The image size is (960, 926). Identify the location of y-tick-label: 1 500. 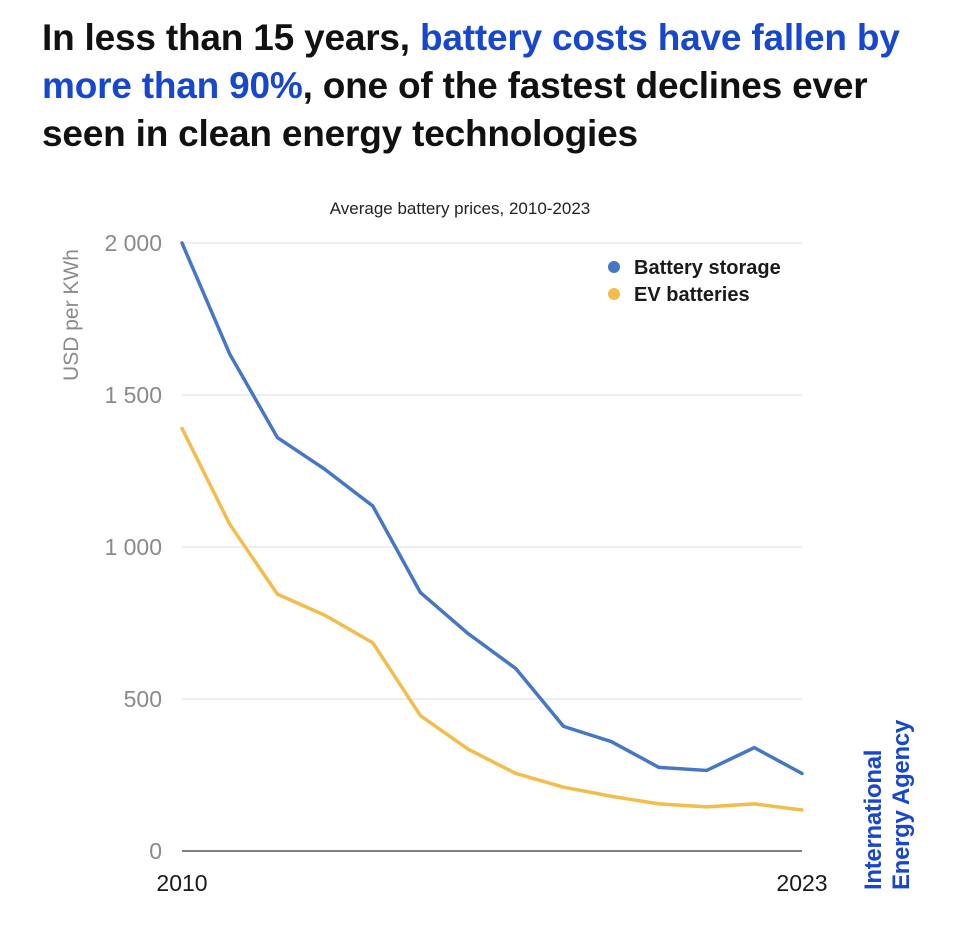
(133, 395).